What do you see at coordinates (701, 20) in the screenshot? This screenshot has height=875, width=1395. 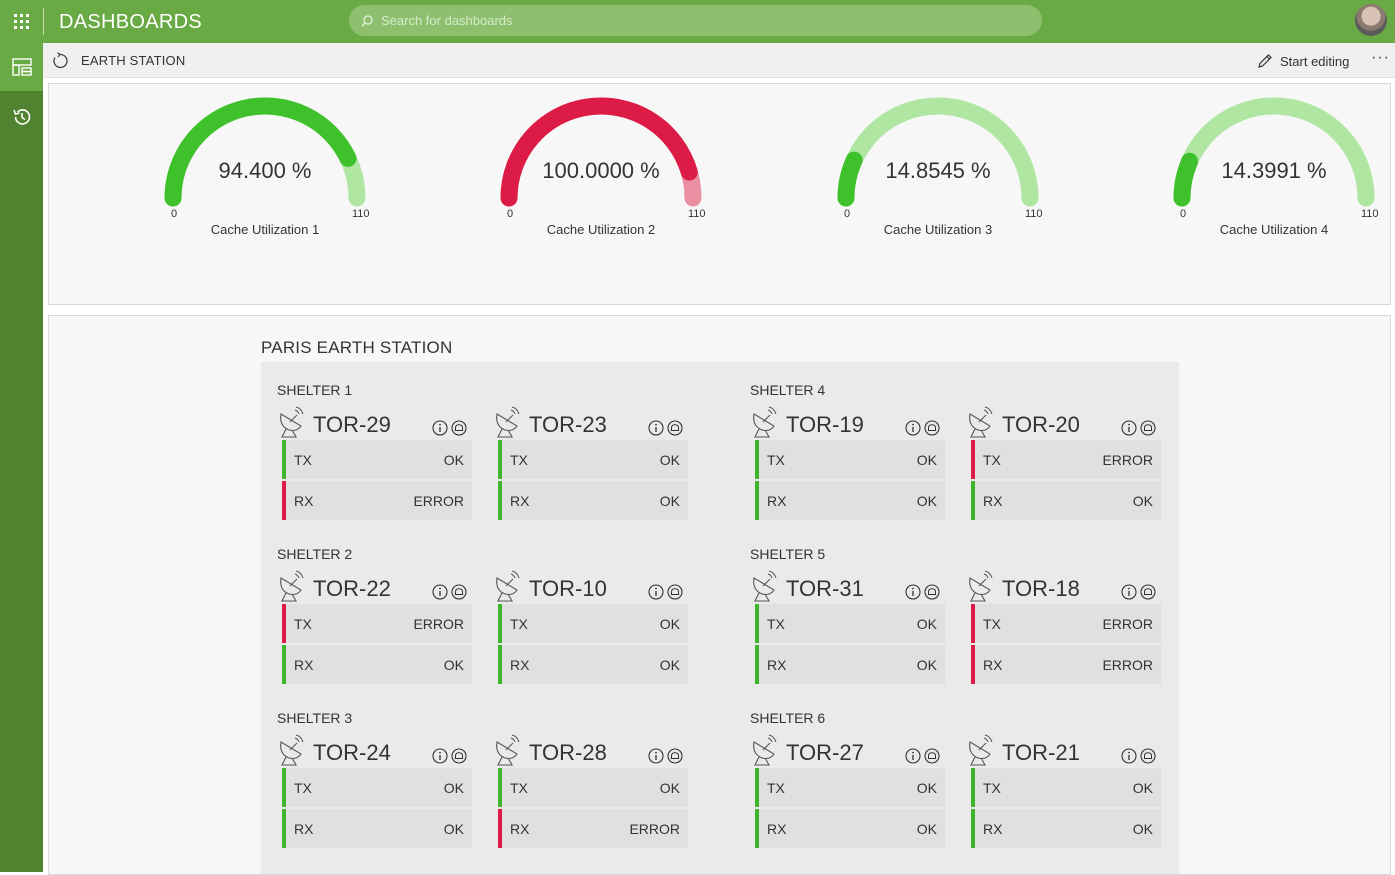 I see `search-input` at bounding box center [701, 20].